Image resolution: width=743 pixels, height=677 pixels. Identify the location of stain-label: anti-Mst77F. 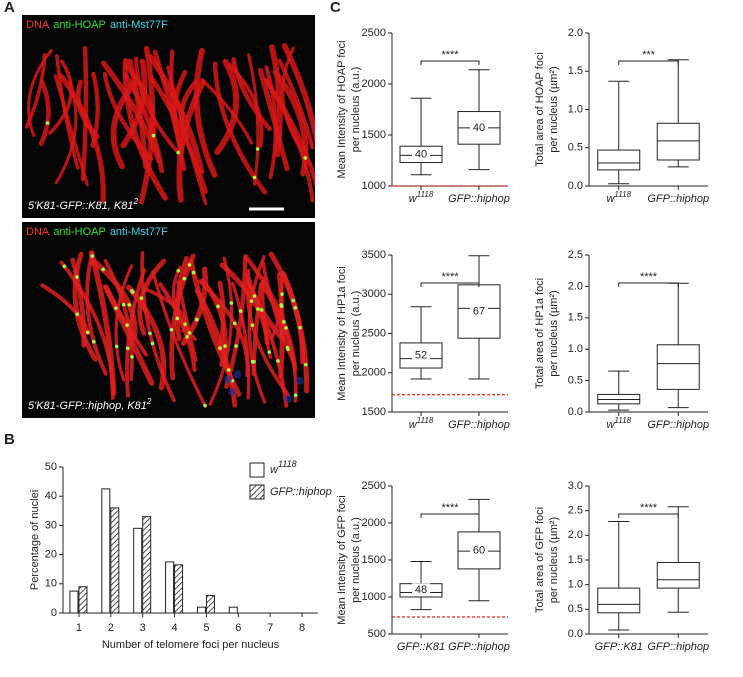
(139, 25).